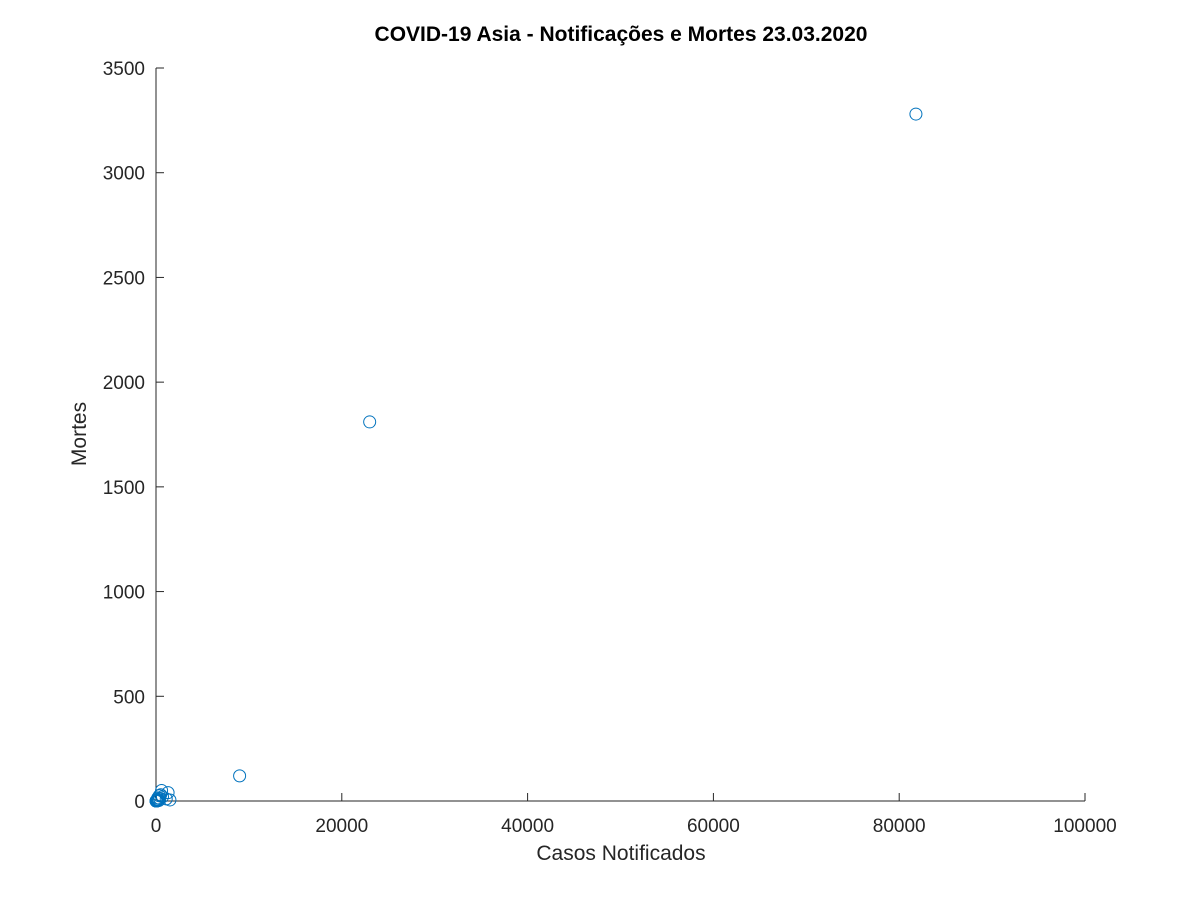 Image resolution: width=1200 pixels, height=900 pixels. Describe the element at coordinates (1084, 826) in the screenshot. I see `x-tick-label: 100000` at that location.